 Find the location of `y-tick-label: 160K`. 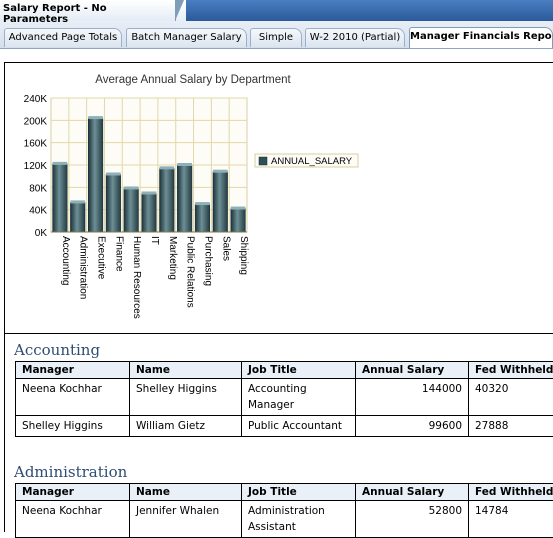

y-tick-label: 160K is located at coordinates (36, 144).